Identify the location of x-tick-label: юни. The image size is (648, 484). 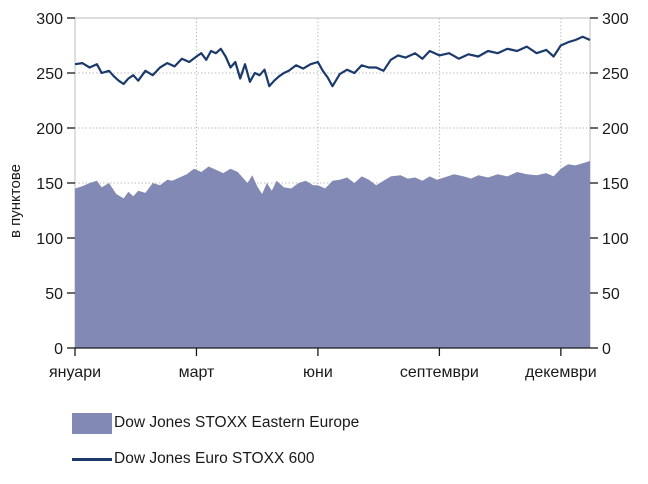
(318, 372).